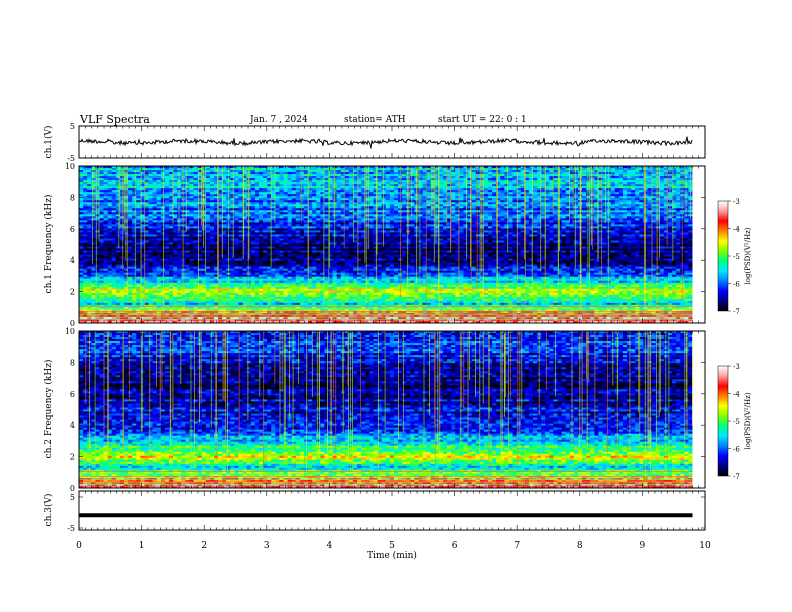 The height and width of the screenshot is (612, 792). What do you see at coordinates (279, 120) in the screenshot?
I see `date-label: Jan. 7 , 2024` at bounding box center [279, 120].